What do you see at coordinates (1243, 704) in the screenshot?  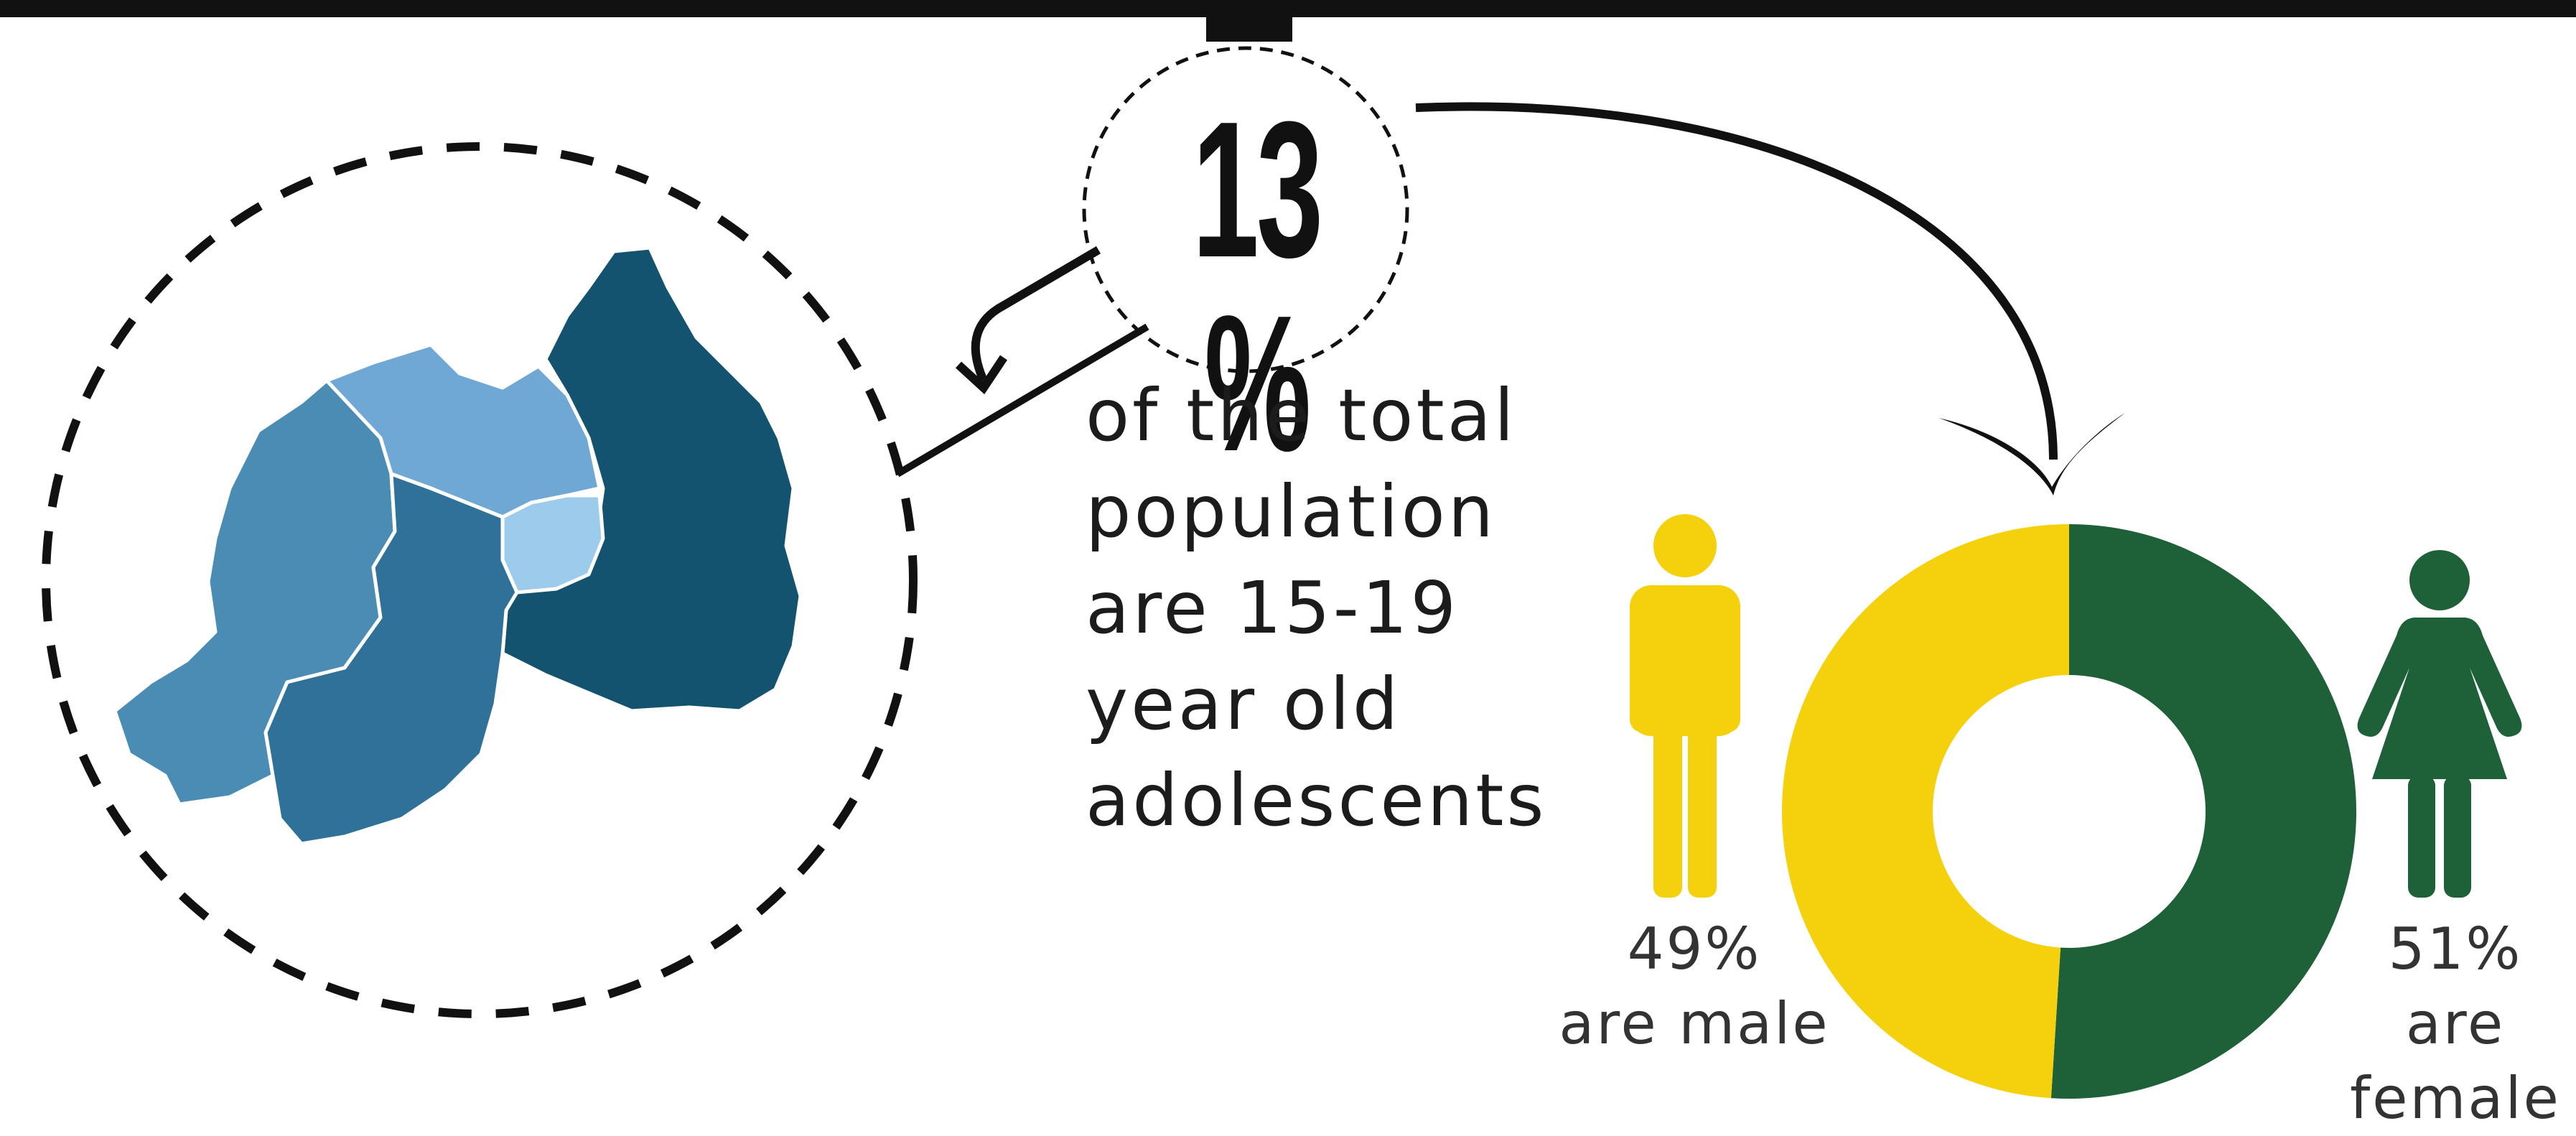 I see `stat-description-line: year old` at bounding box center [1243, 704].